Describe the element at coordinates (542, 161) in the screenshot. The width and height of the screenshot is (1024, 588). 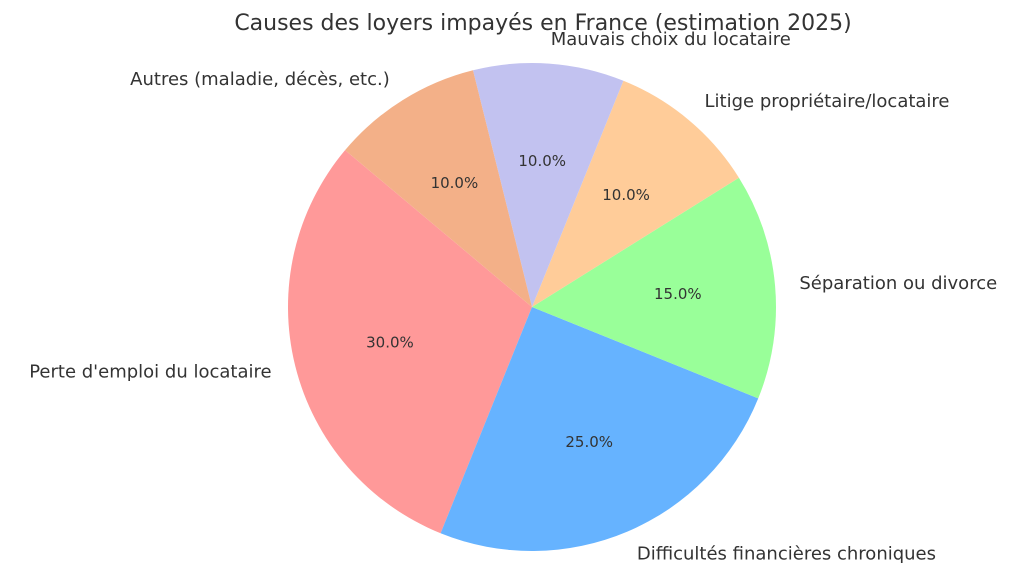
I see `slice-percent-mauvais-choix-du-locataire: 10.0%` at that location.